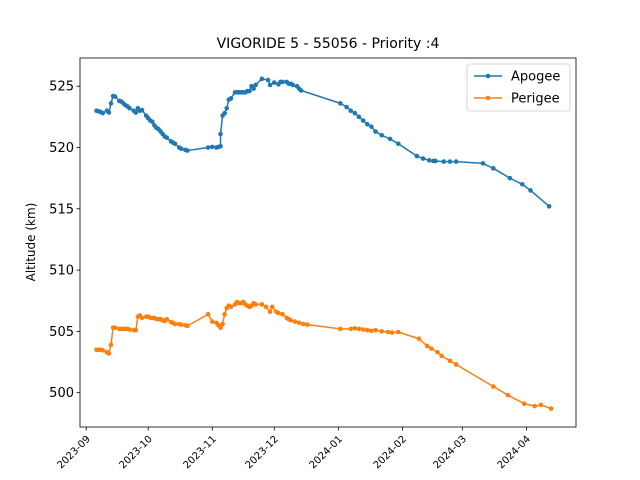  What do you see at coordinates (535, 77) in the screenshot?
I see `legend-apogee-label: Apogee` at bounding box center [535, 77].